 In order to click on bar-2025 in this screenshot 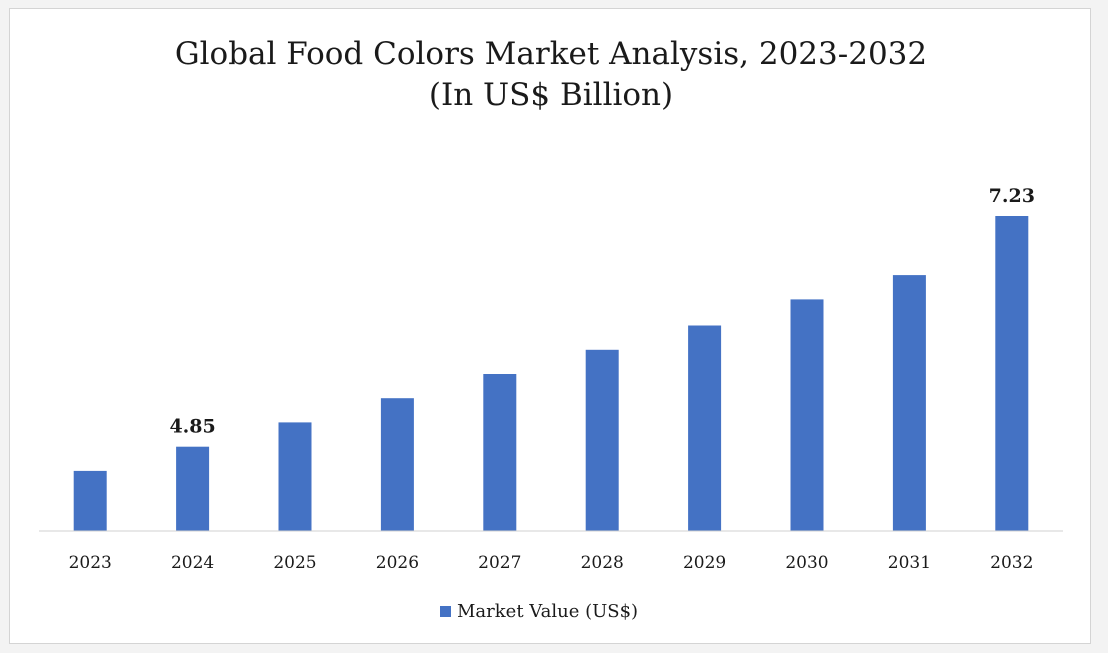, I will do `click(295, 476)`.